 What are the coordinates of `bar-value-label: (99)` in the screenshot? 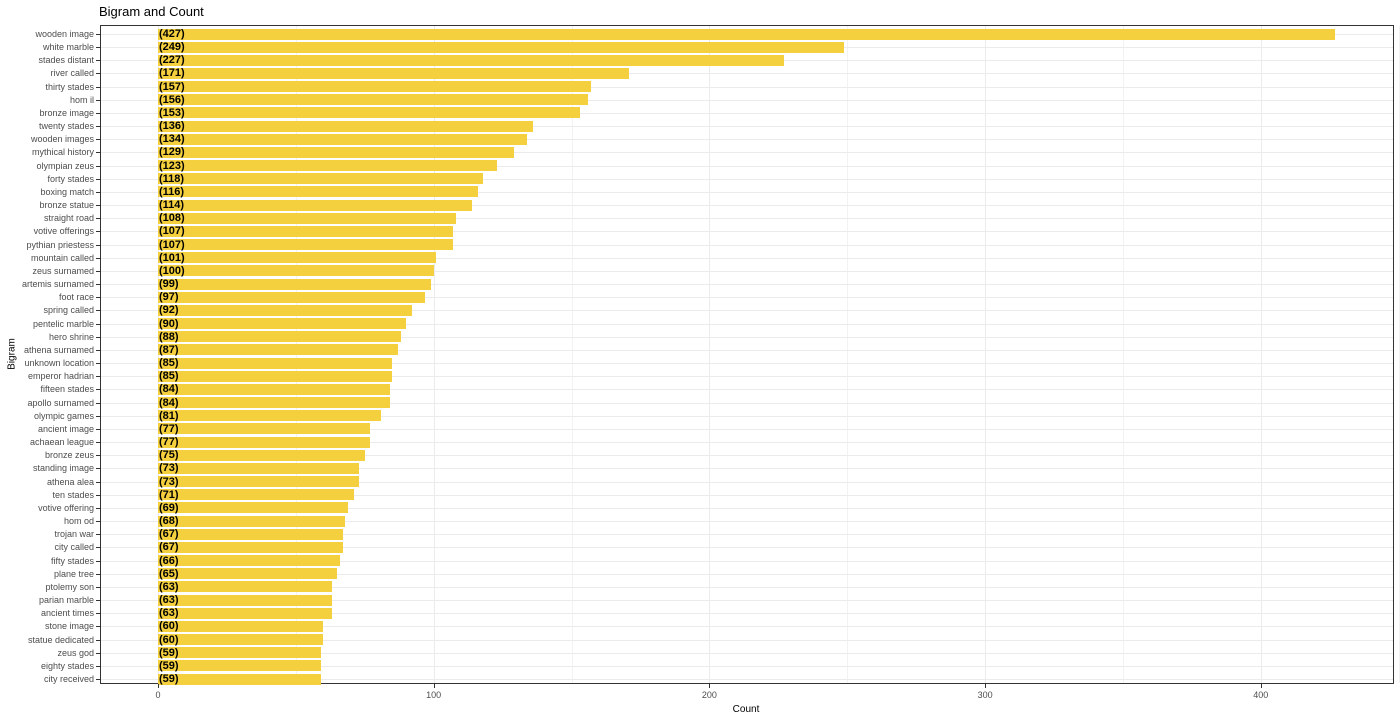 It's located at (169, 284).